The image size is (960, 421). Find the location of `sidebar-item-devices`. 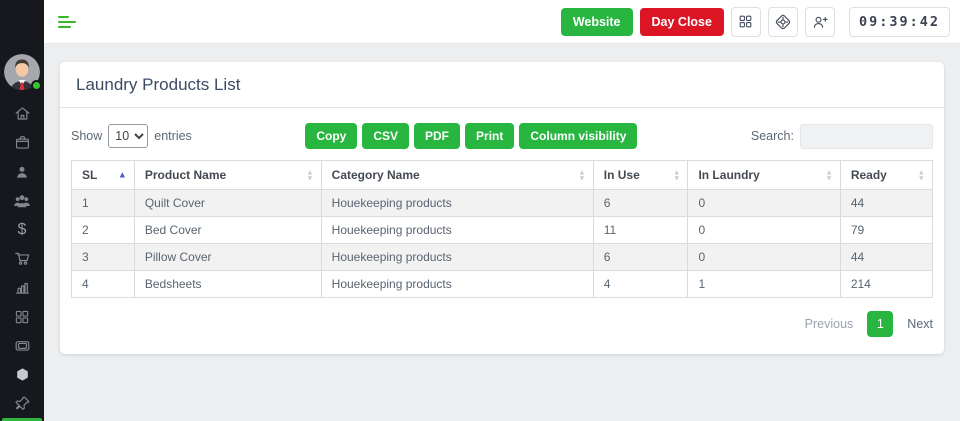

sidebar-item-devices is located at coordinates (22, 345).